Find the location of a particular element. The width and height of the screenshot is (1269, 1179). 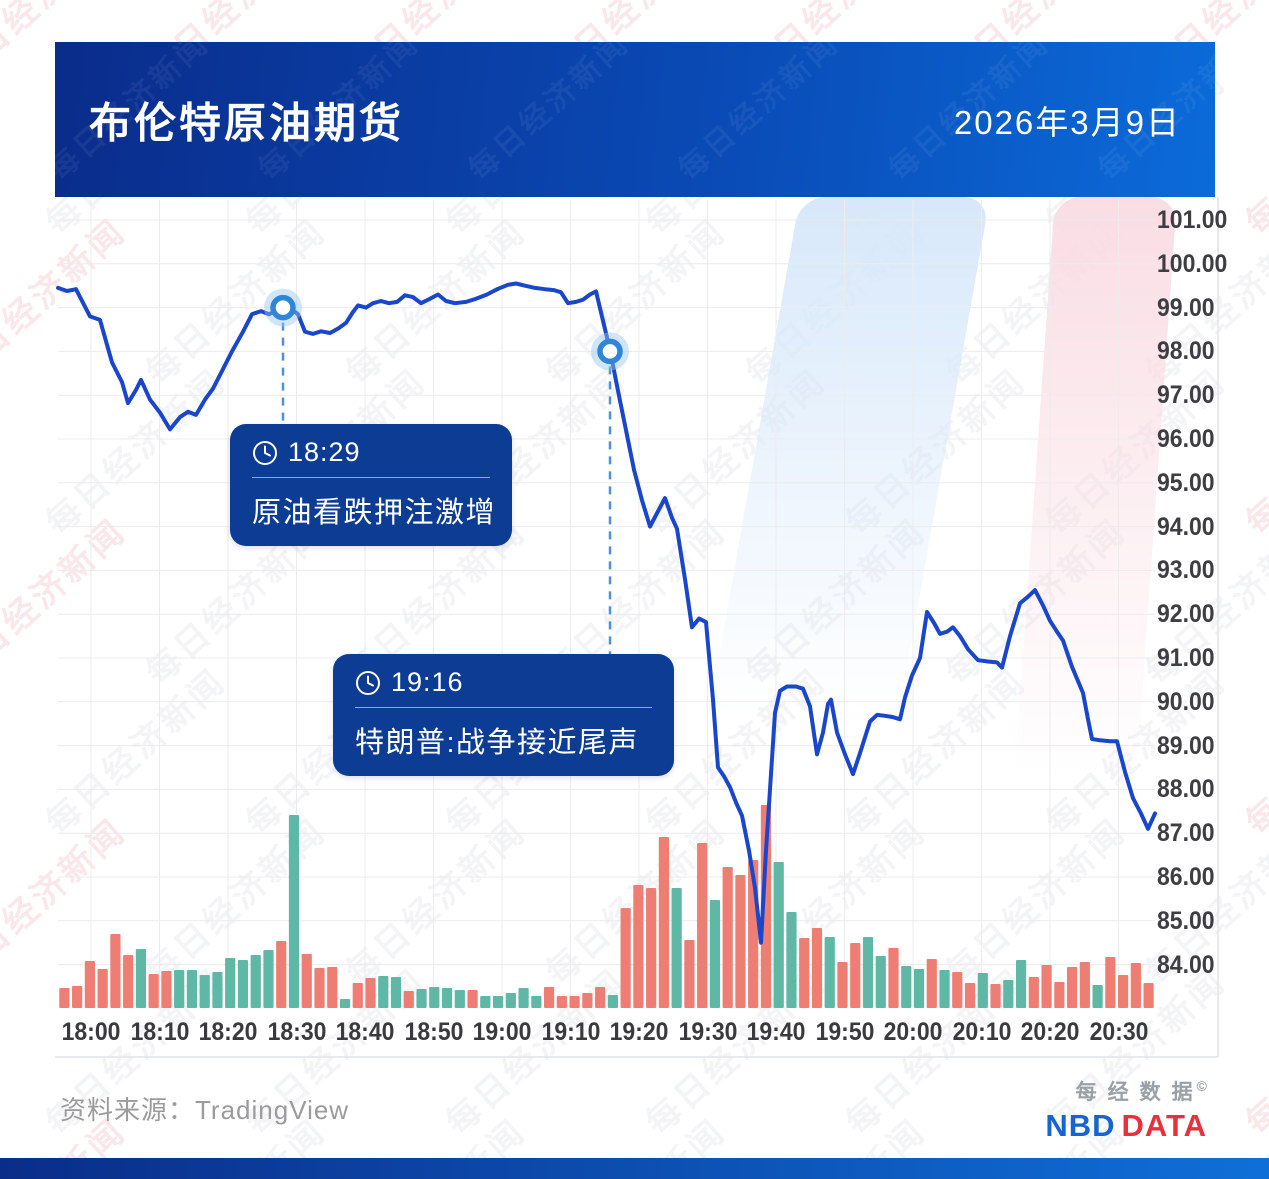

decor-band-blue is located at coordinates (844, 483).